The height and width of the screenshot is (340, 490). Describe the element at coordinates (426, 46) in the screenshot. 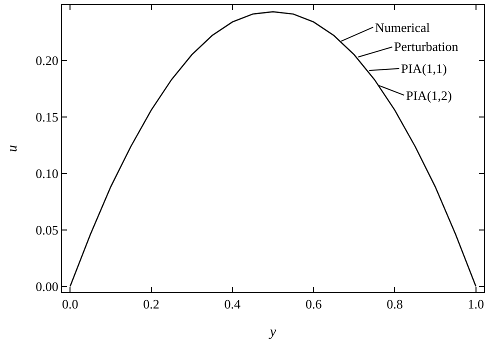

I see `annotation: Perturbation` at that location.